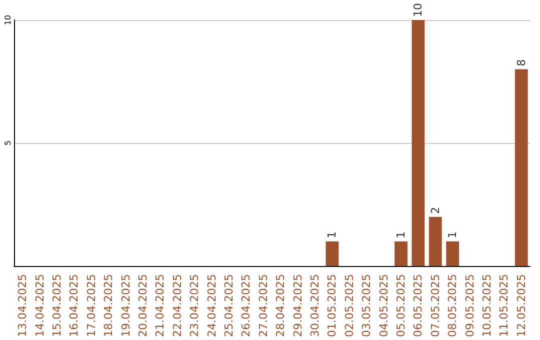 The height and width of the screenshot is (340, 540). Describe the element at coordinates (418, 10) in the screenshot. I see `data-label: 10` at that location.